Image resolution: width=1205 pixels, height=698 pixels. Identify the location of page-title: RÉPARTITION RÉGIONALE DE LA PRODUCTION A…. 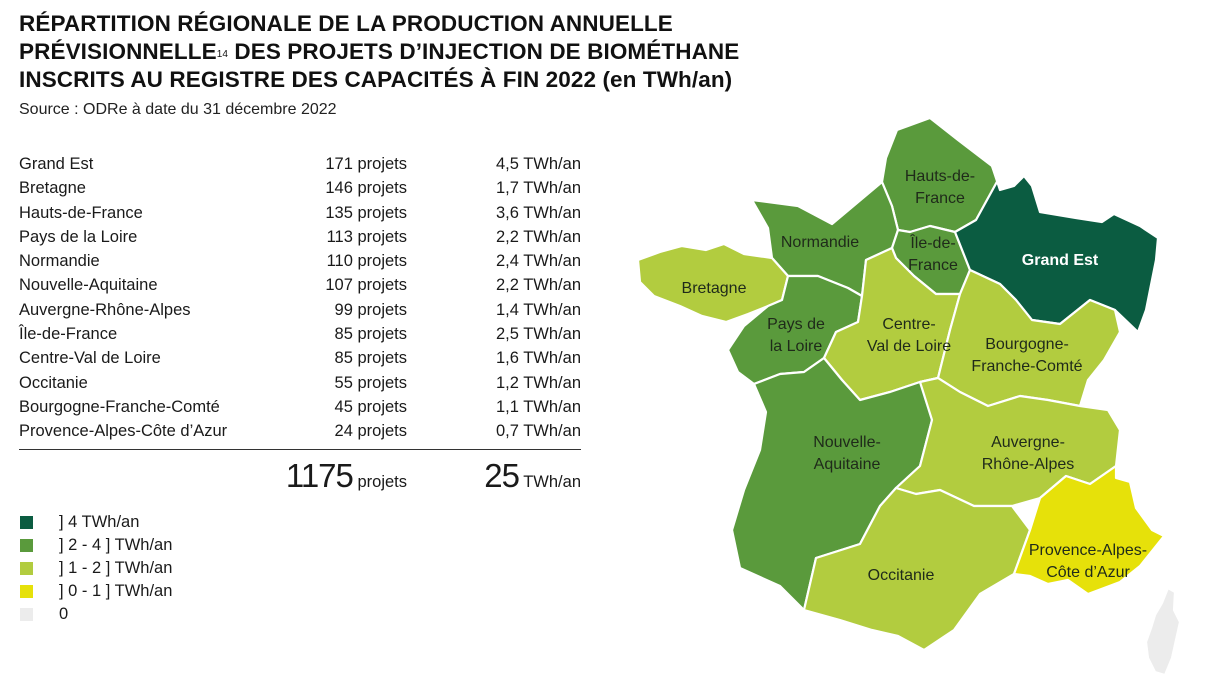
(429, 52).